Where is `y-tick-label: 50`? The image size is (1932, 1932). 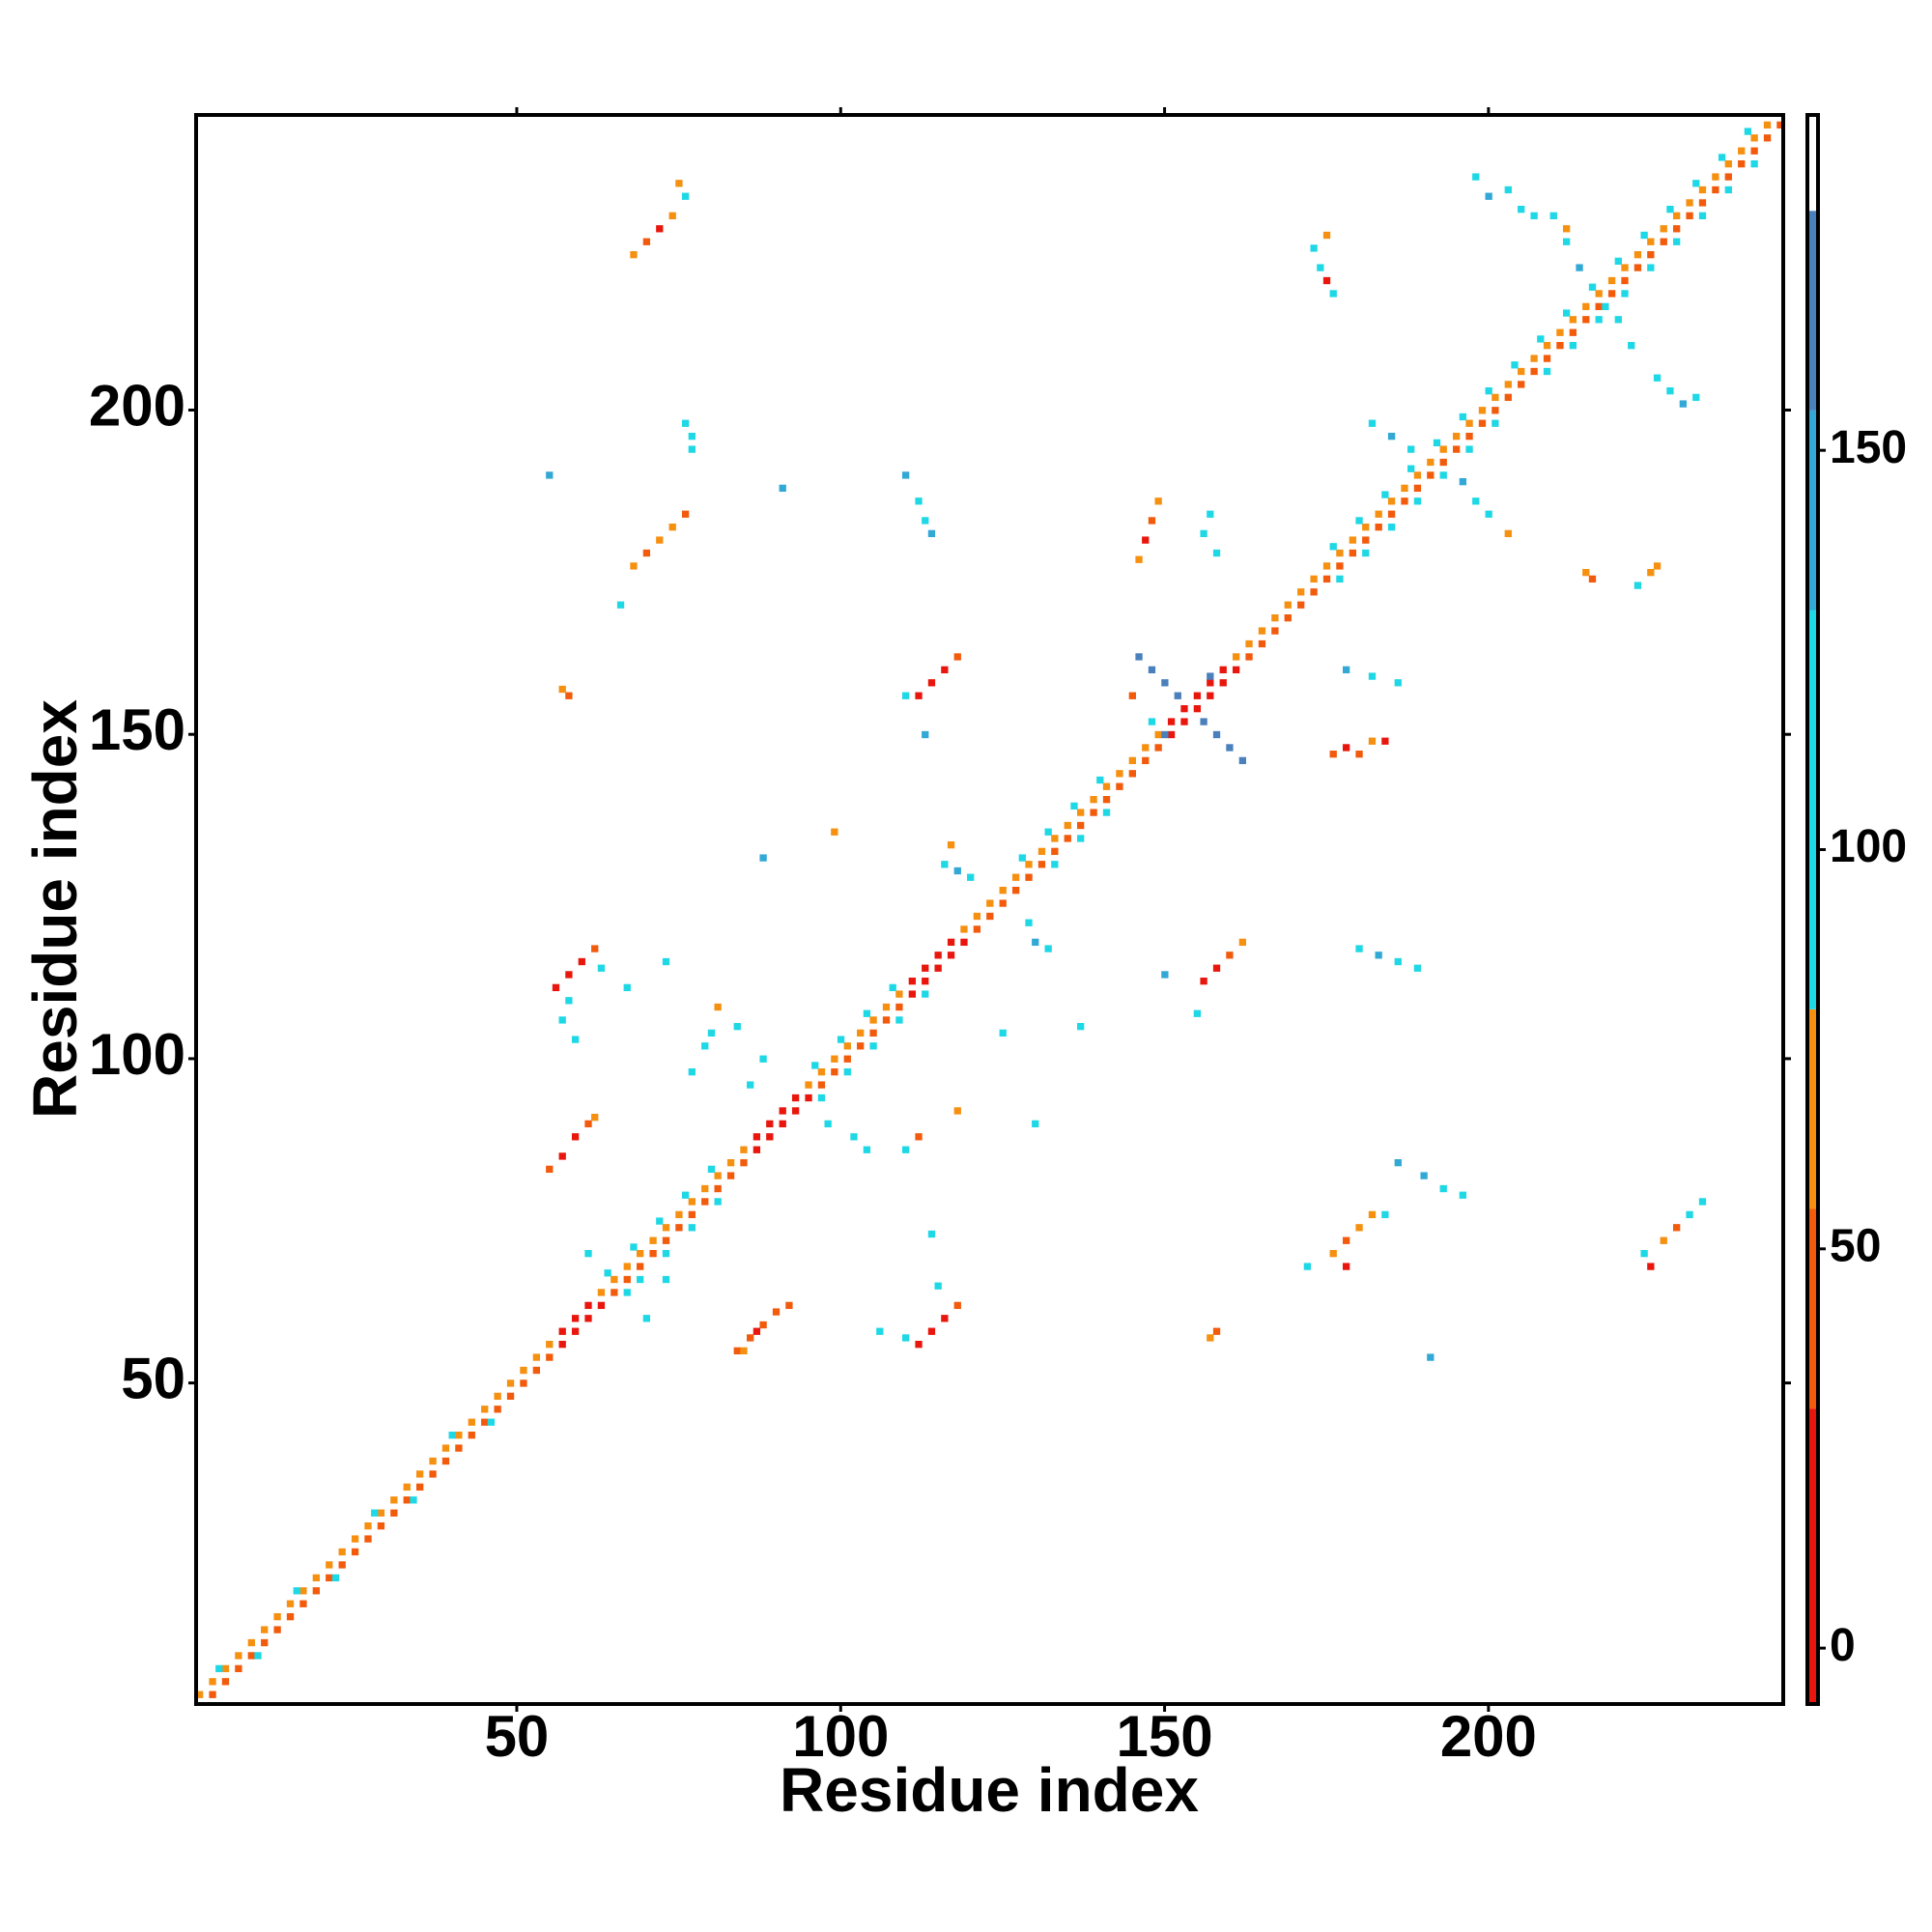
y-tick-label: 50 is located at coordinates (153, 1378).